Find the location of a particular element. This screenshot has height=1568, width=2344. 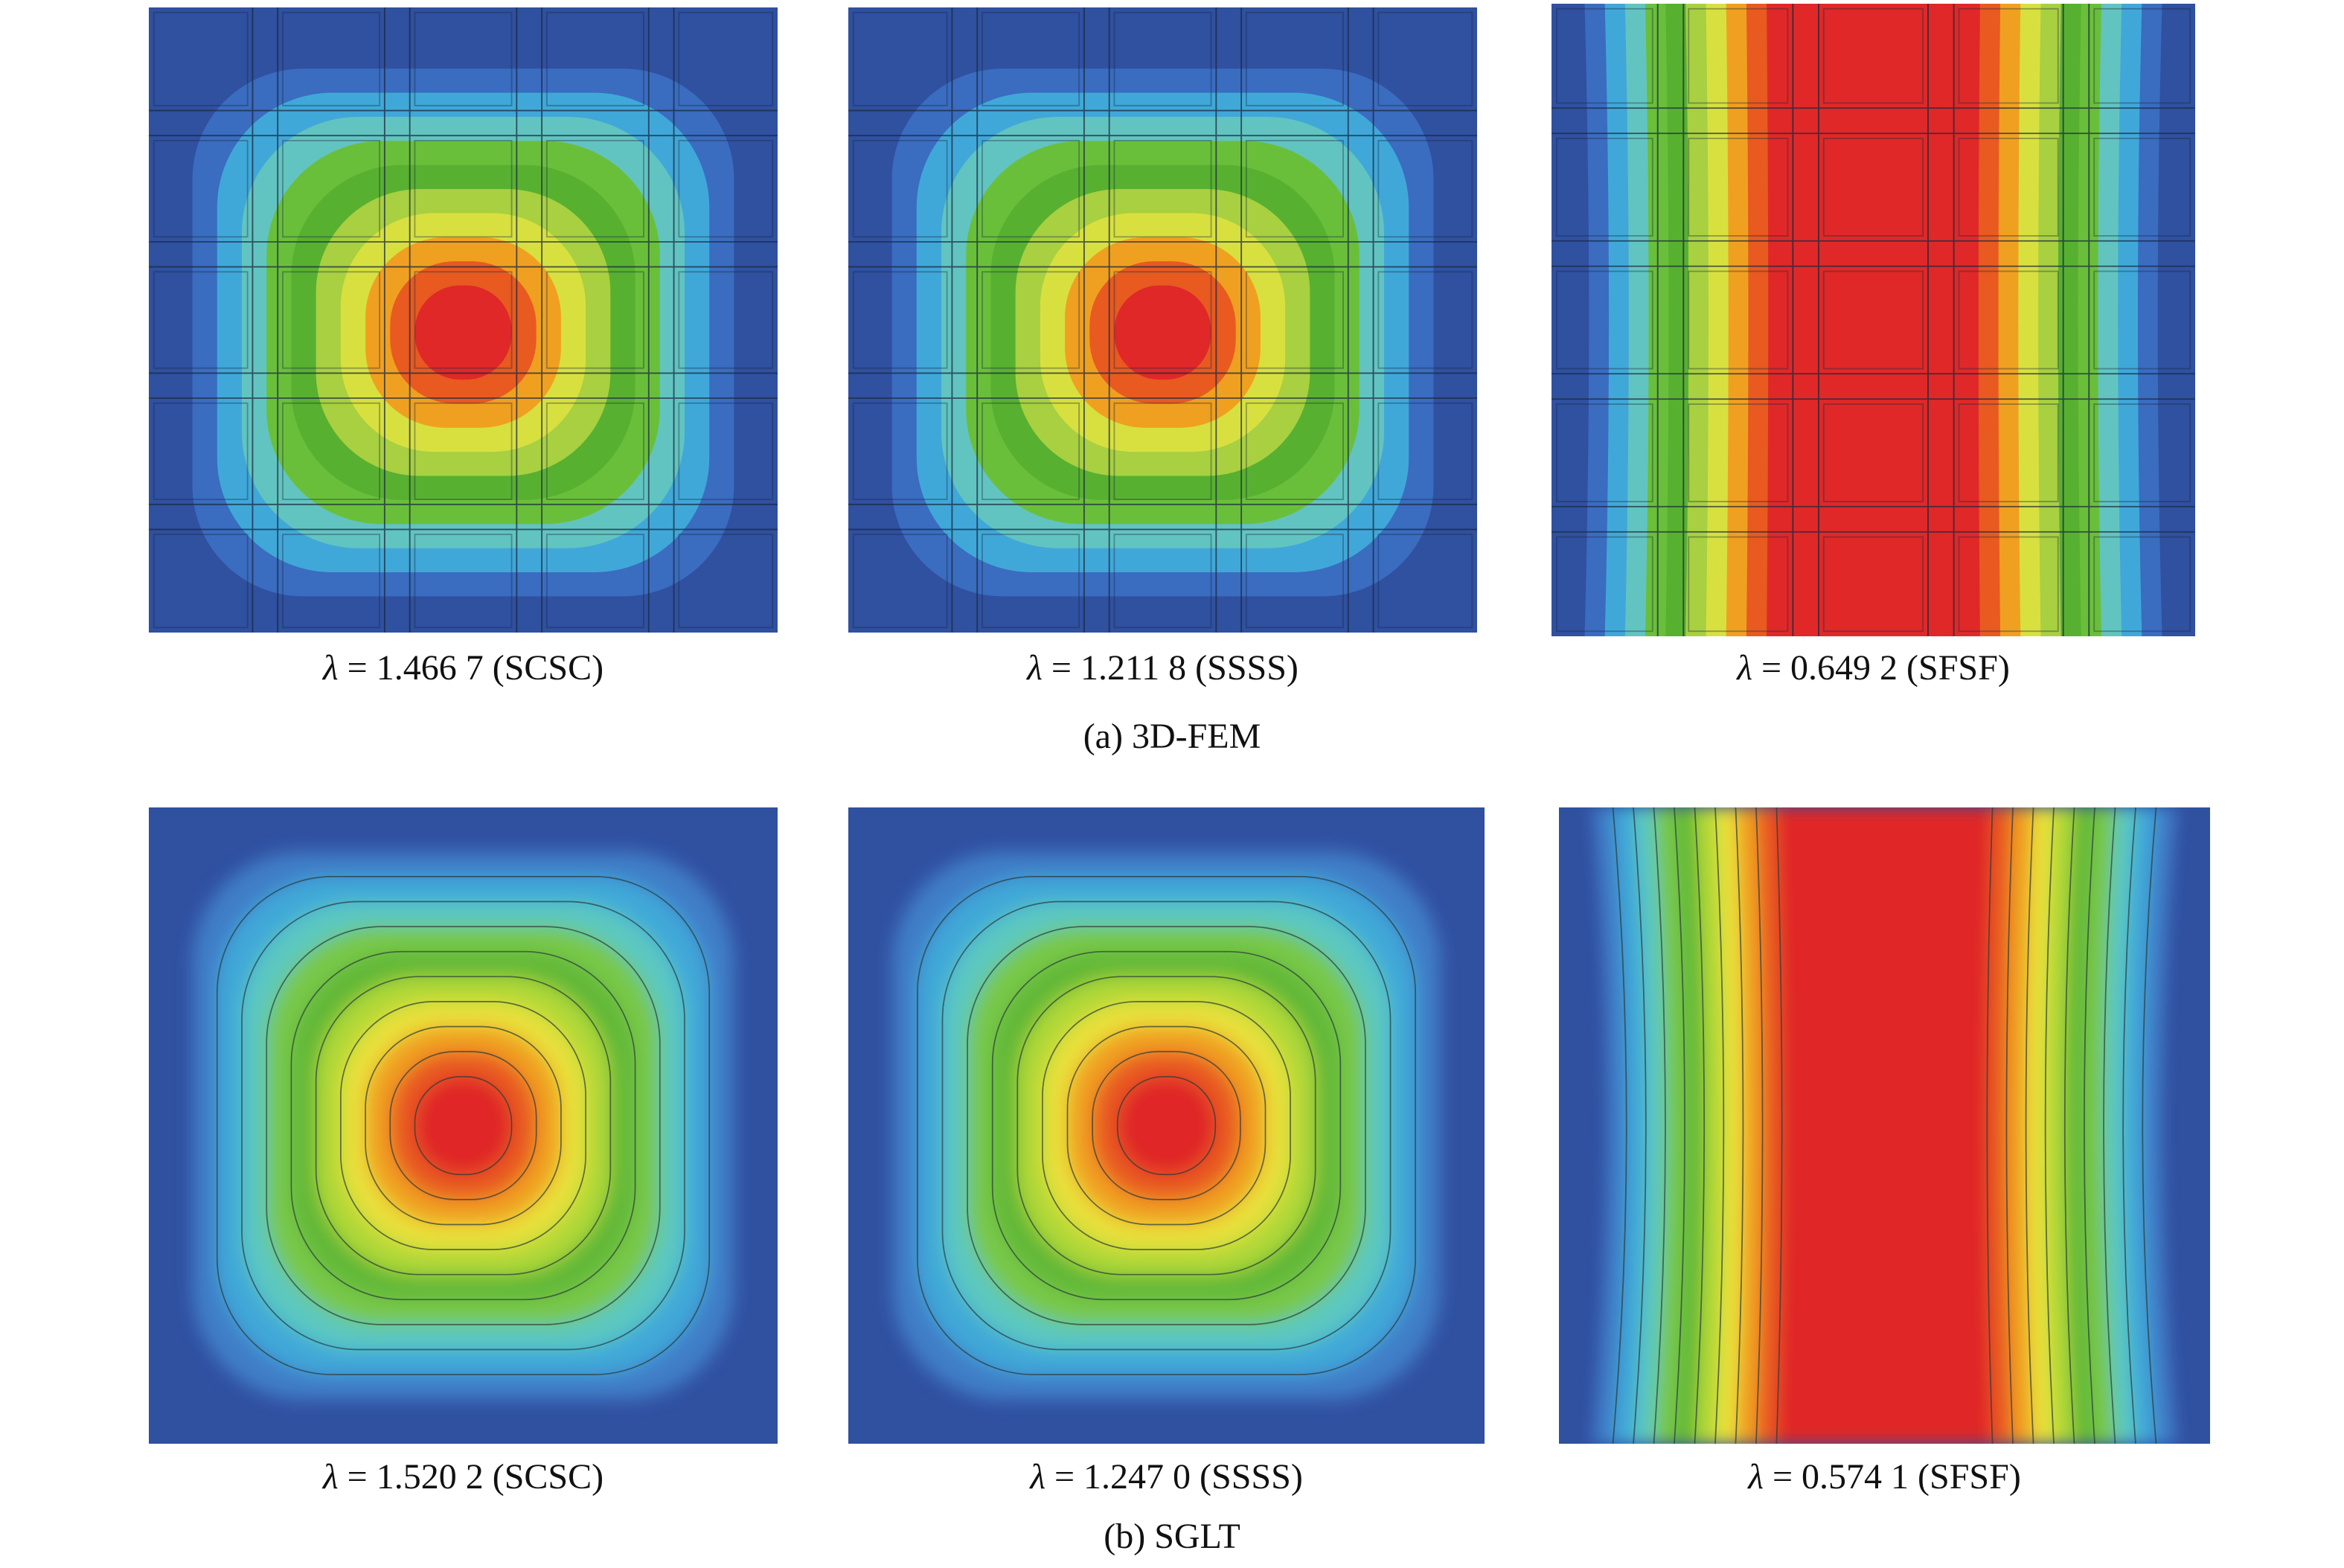

sglt-ssss-caption: λ = 1.247 0 (SSSS) is located at coordinates (1166, 1477).